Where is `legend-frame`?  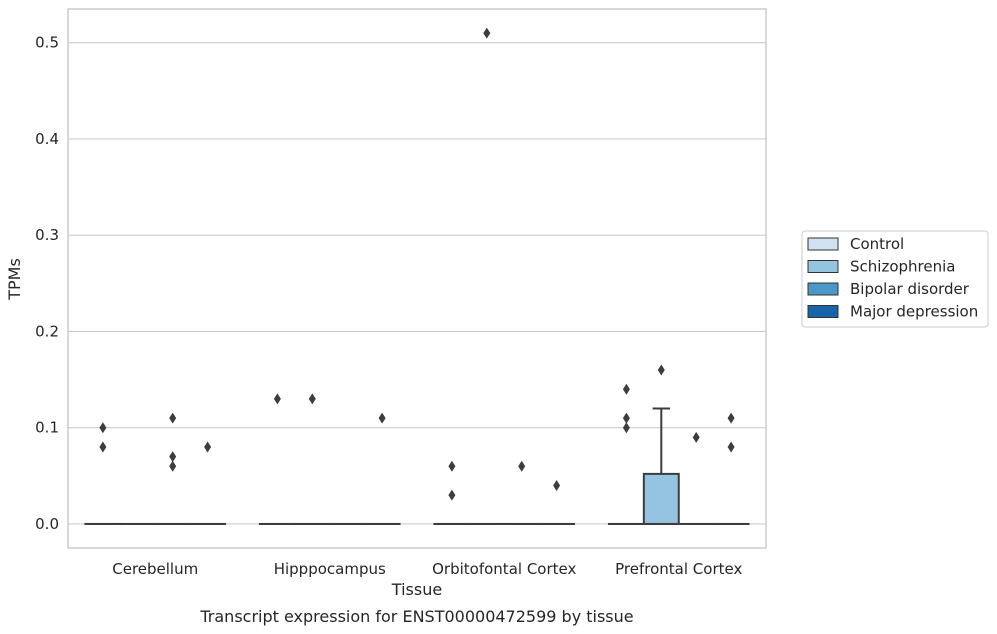
legend-frame is located at coordinates (895, 279).